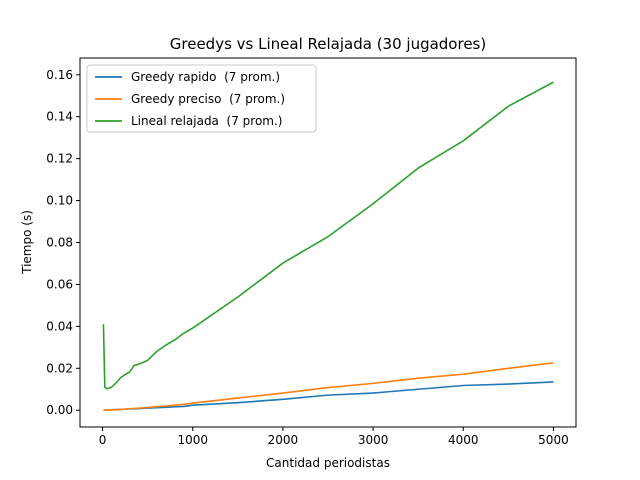 Image resolution: width=640 pixels, height=480 pixels. I want to click on y-tick-label: 0.08, so click(59, 243).